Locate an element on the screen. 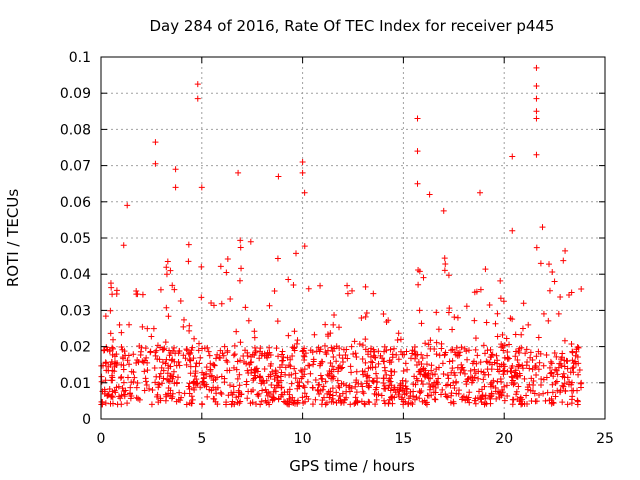 Image resolution: width=640 pixels, height=480 pixels. y-tick-label: 0 is located at coordinates (86, 420).